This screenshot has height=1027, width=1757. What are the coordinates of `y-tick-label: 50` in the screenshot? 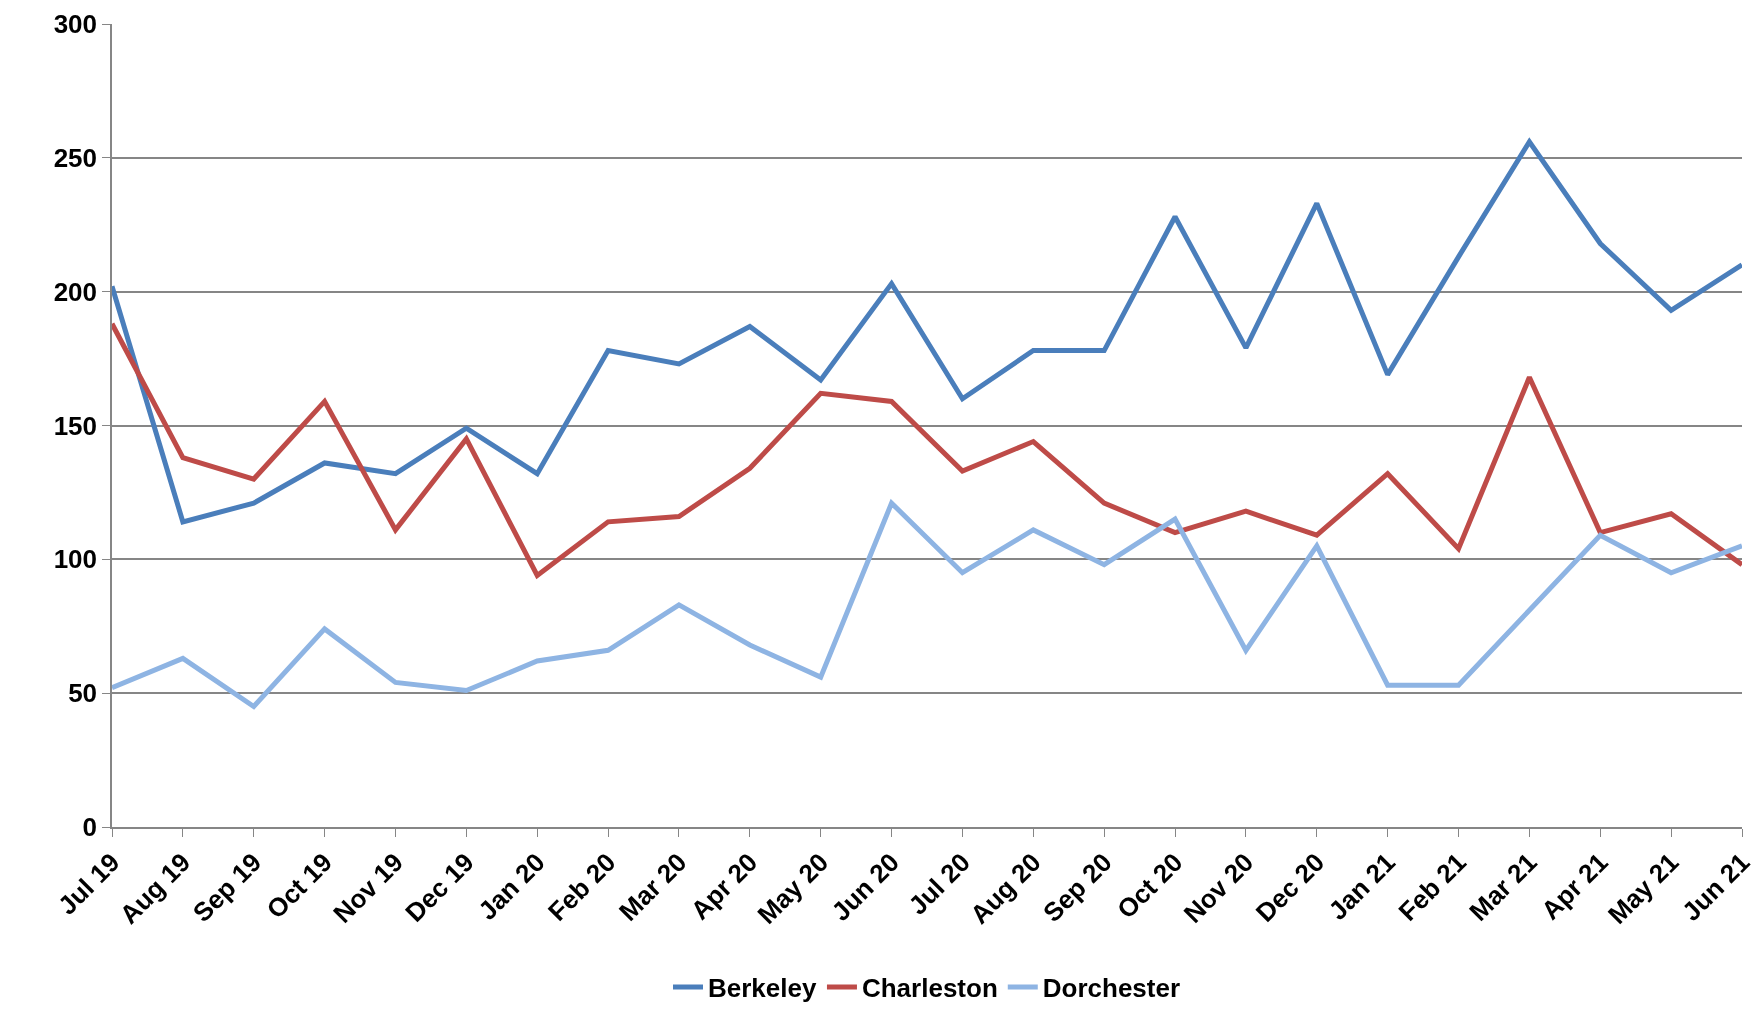 It's located at (83, 693).